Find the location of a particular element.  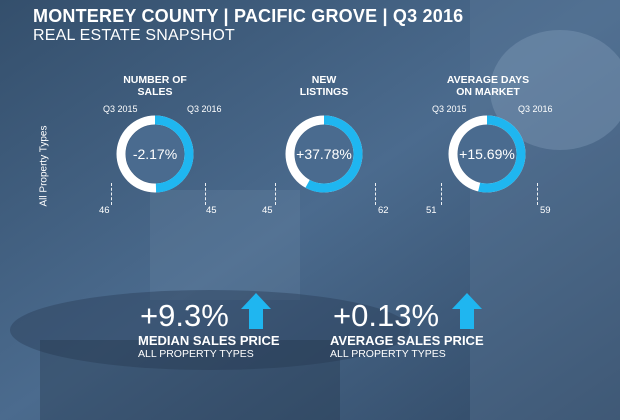

donut-chart-listings is located at coordinates (324, 154).